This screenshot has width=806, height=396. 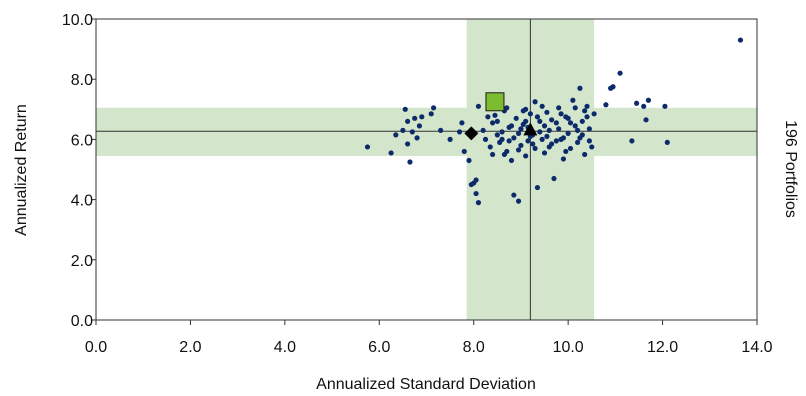 What do you see at coordinates (471, 133) in the screenshot?
I see `diamond-marker` at bounding box center [471, 133].